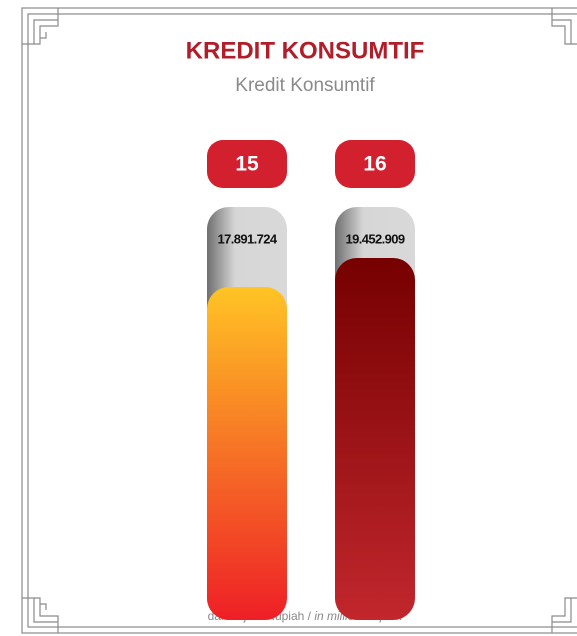  I want to click on x-tick-label: 16, so click(374, 164).